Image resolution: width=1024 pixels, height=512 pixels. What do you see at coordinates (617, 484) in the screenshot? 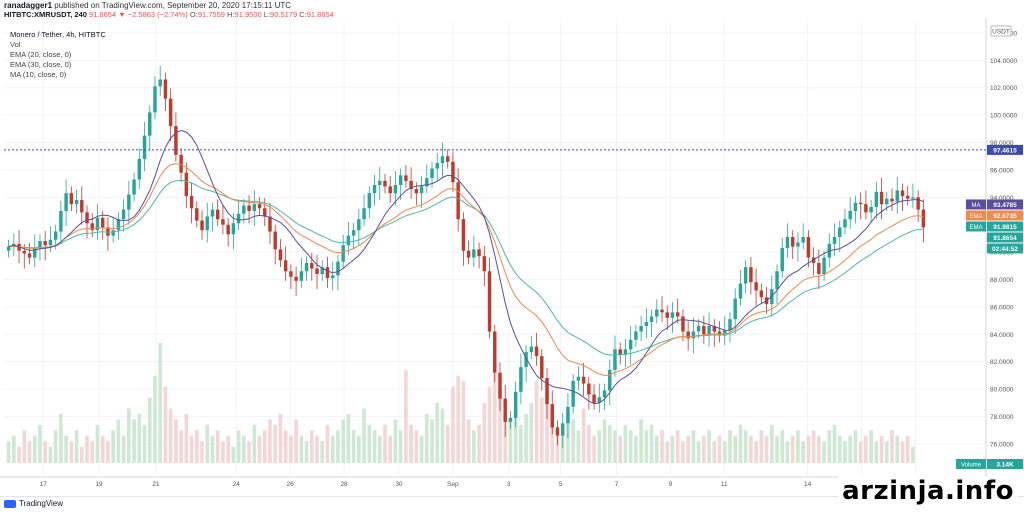
I see `x-tick-label: 7` at bounding box center [617, 484].